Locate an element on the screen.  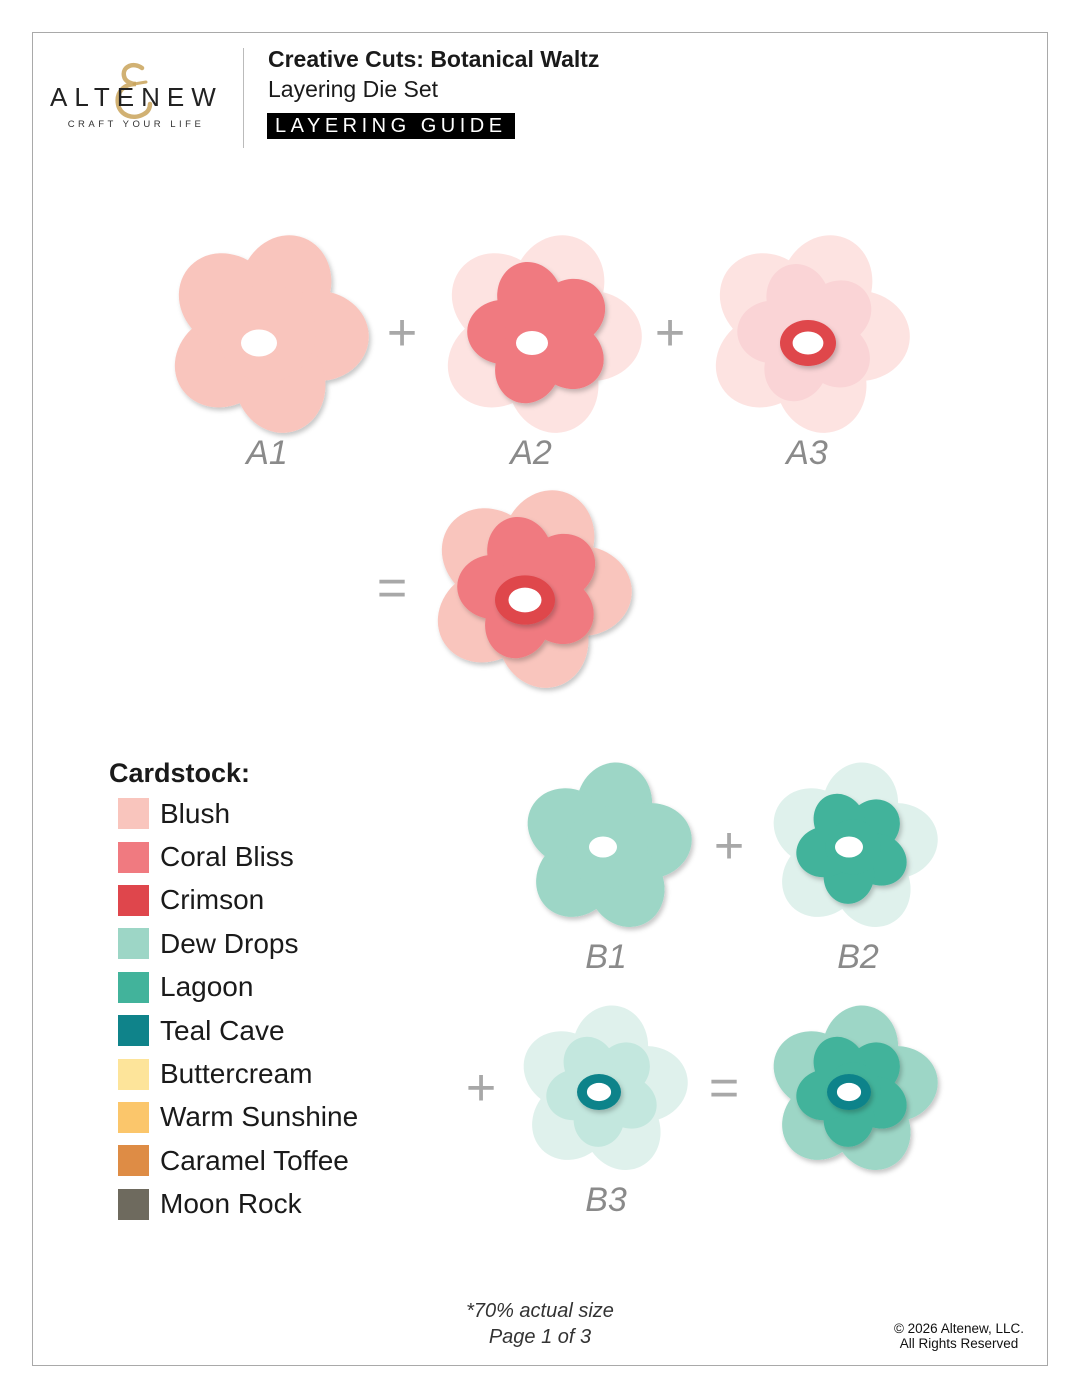
cardstock-item: Lagoon is located at coordinates (238, 987).